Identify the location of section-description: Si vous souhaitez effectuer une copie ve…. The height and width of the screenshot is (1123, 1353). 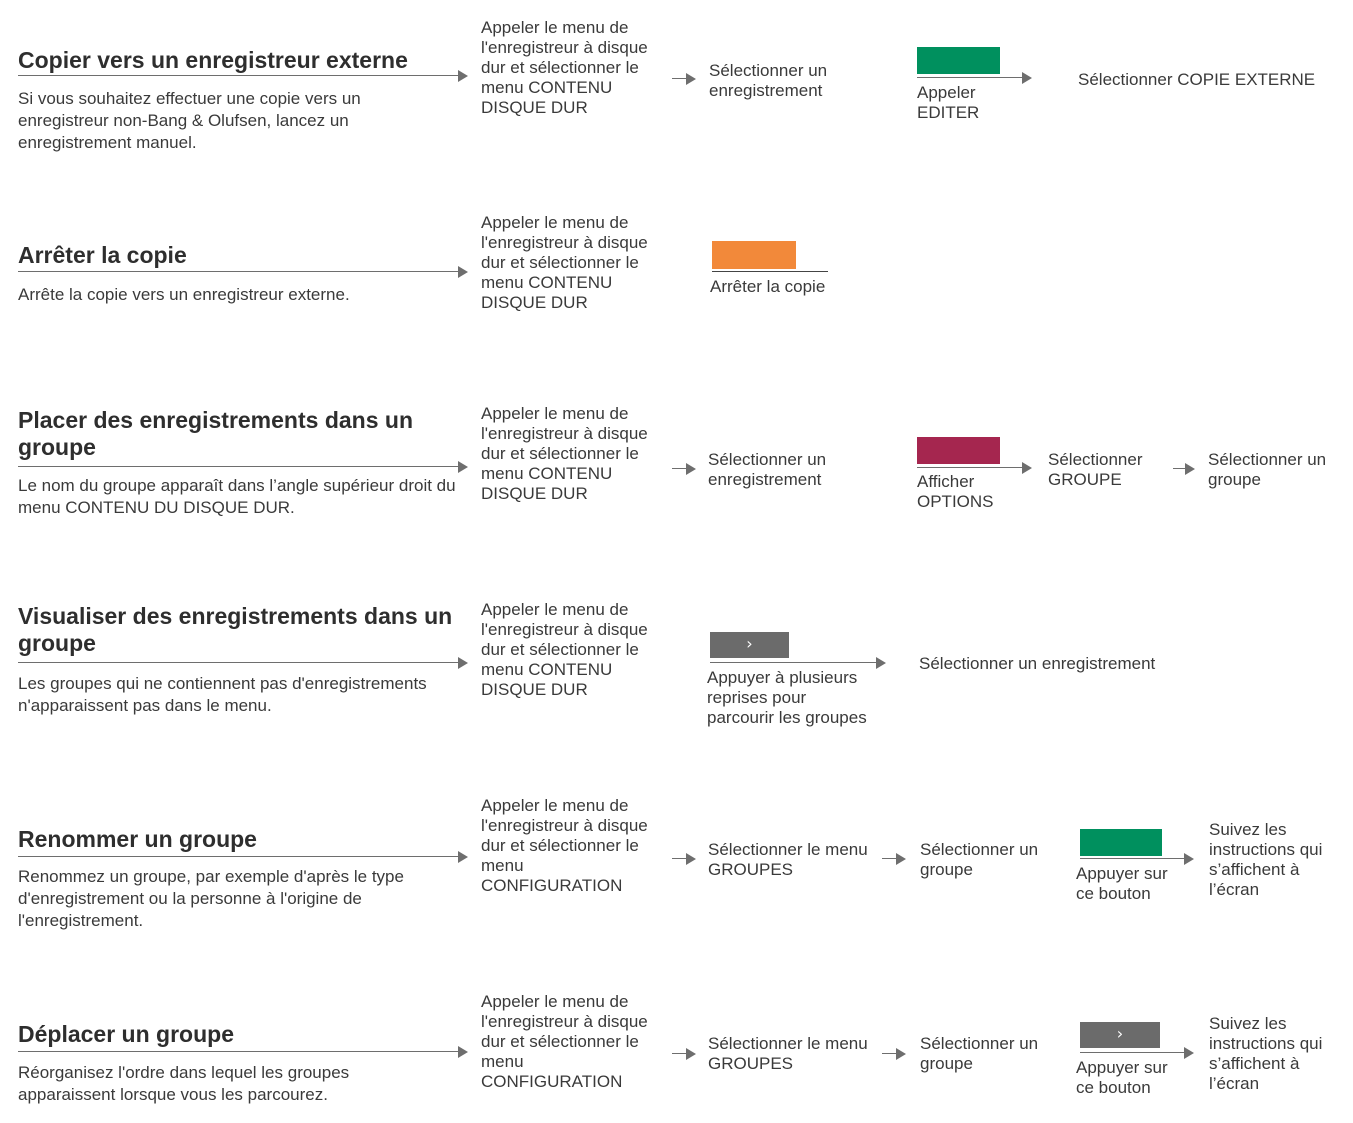
(189, 120).